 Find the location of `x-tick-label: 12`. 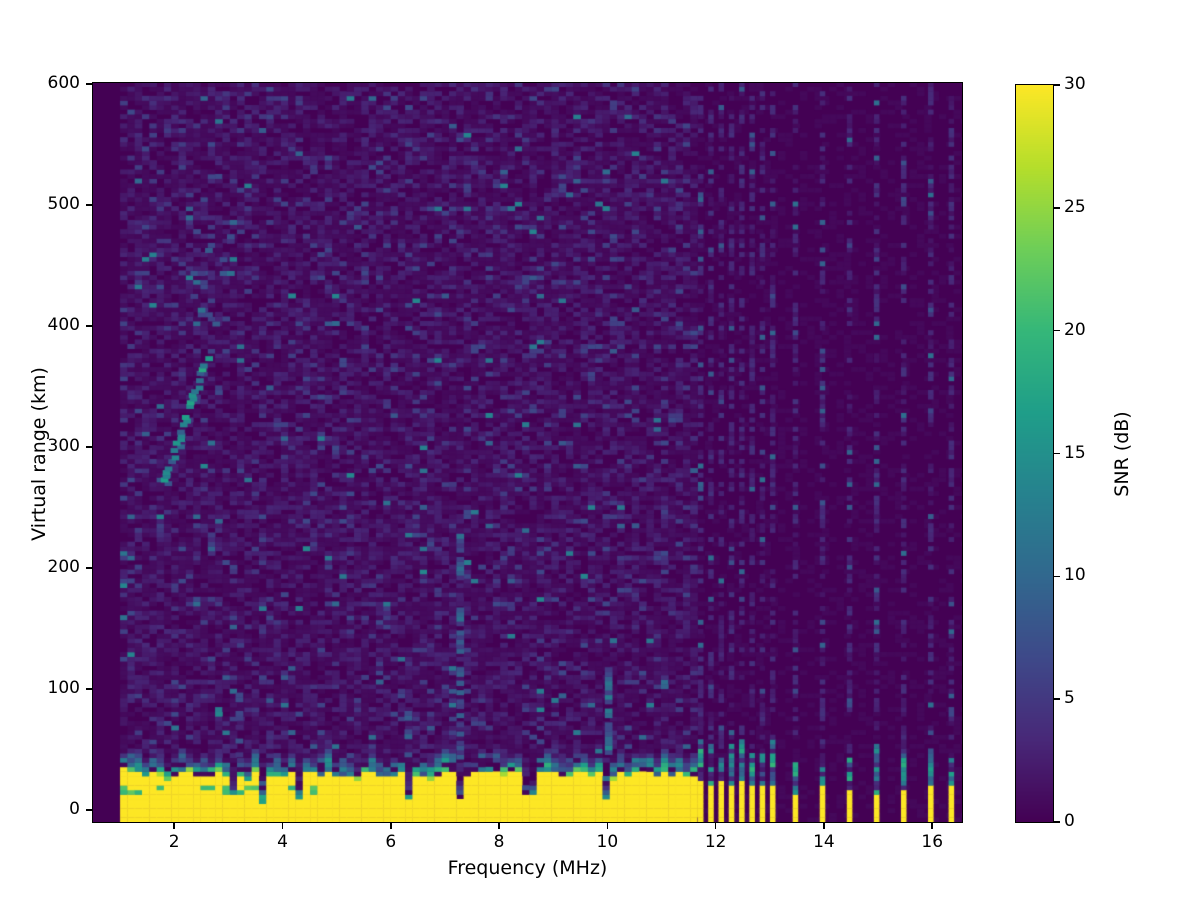

x-tick-label: 12 is located at coordinates (715, 842).